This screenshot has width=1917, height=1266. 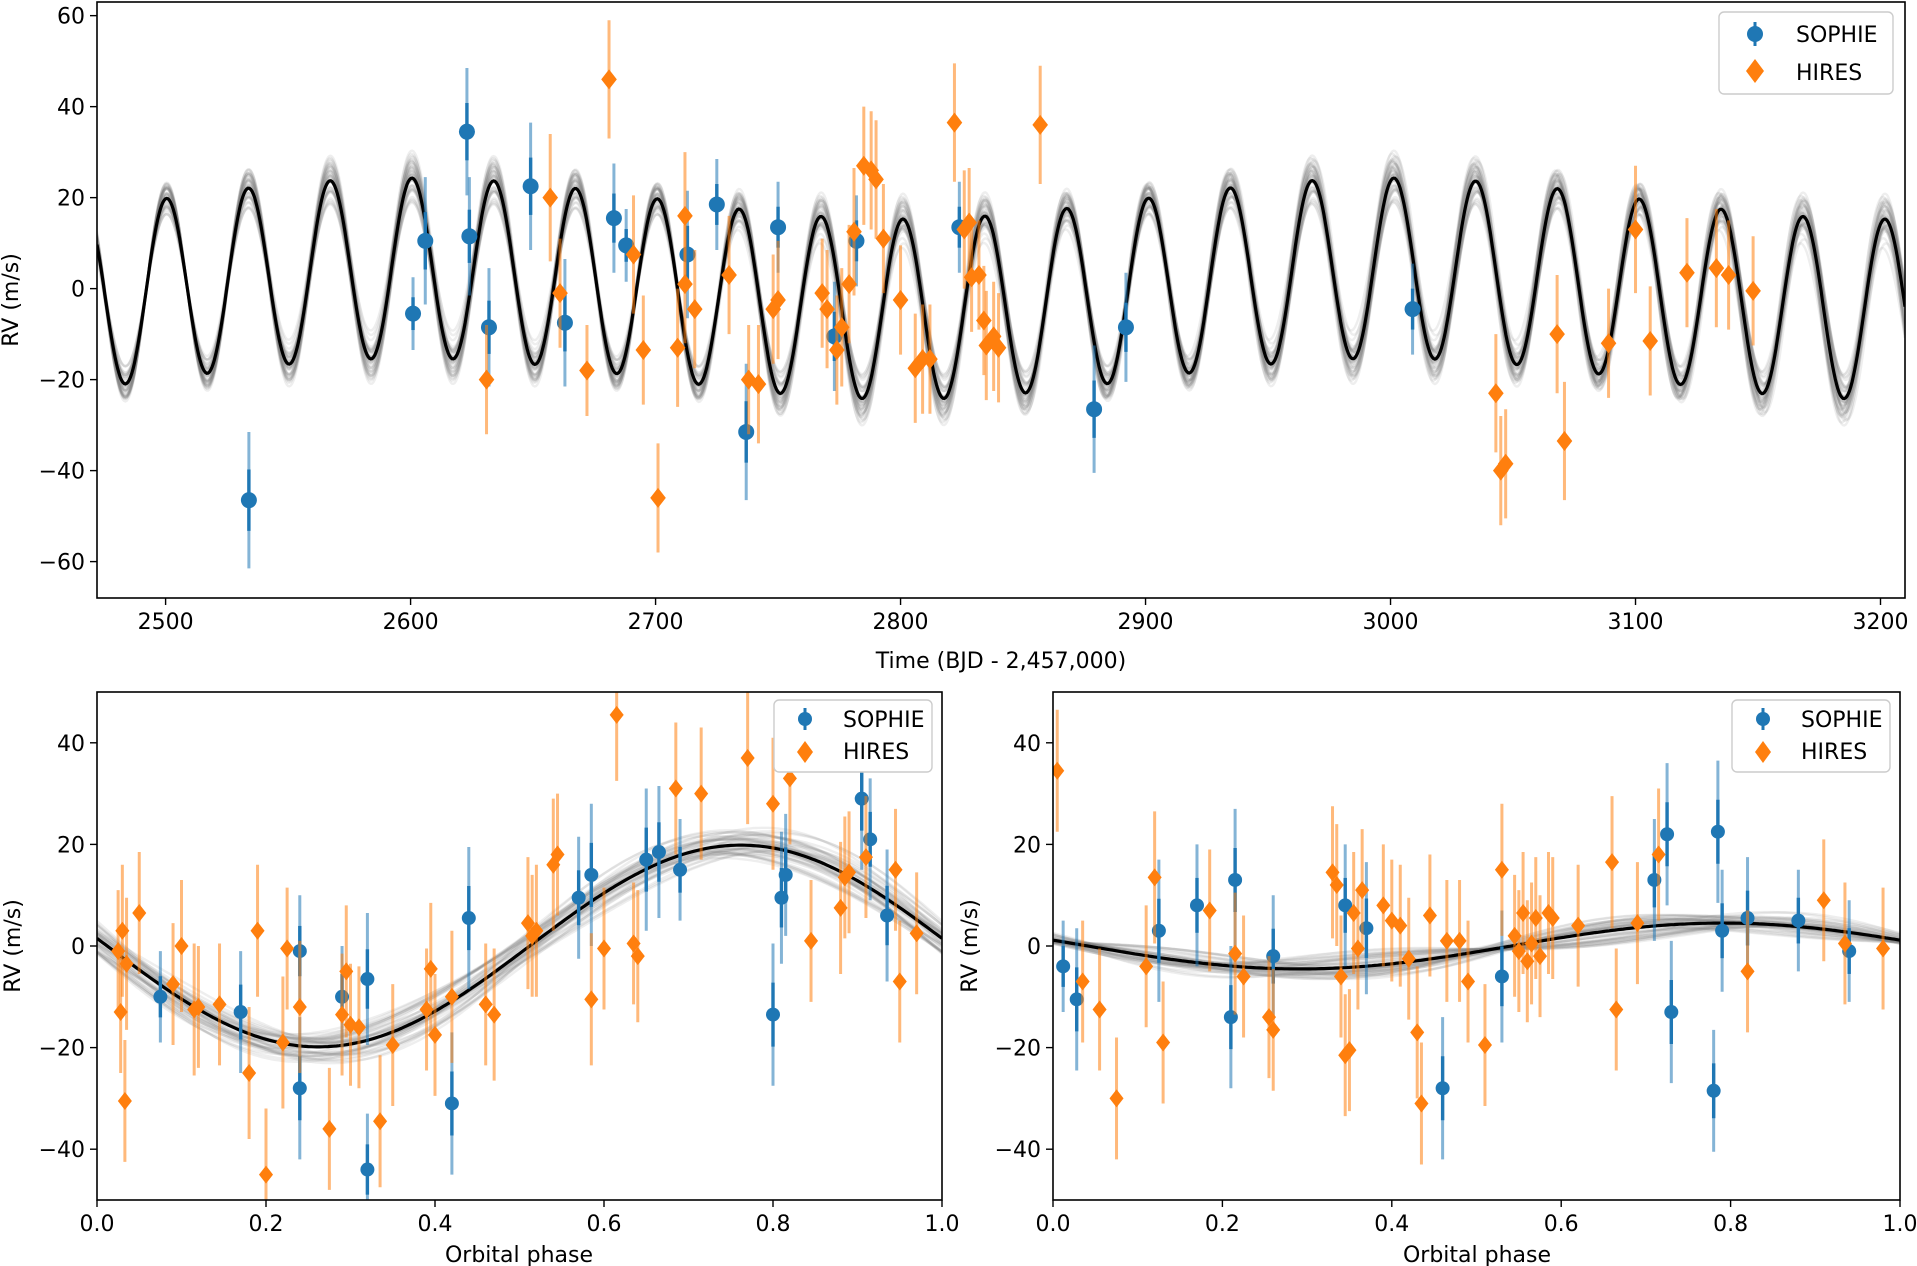 What do you see at coordinates (71, 17) in the screenshot?
I see `y-tick-label: 60` at bounding box center [71, 17].